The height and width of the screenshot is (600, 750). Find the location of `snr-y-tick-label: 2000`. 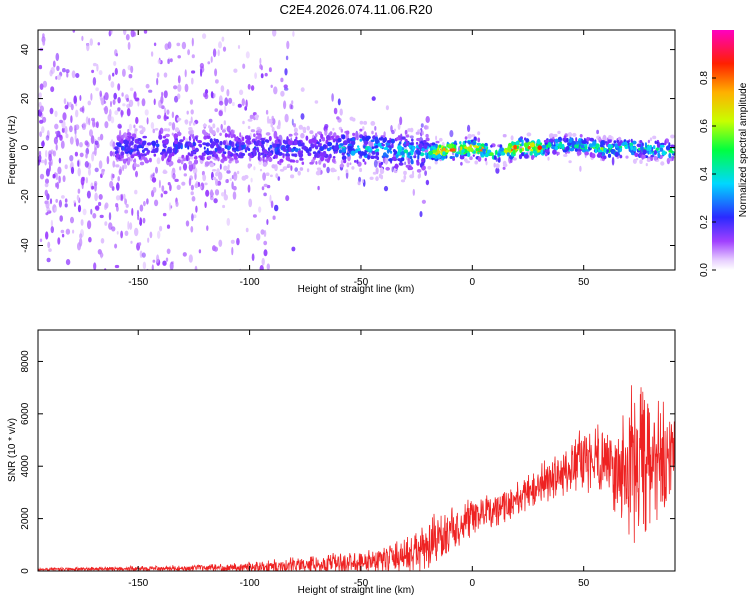

snr-y-tick-label: 2000 is located at coordinates (25, 518).